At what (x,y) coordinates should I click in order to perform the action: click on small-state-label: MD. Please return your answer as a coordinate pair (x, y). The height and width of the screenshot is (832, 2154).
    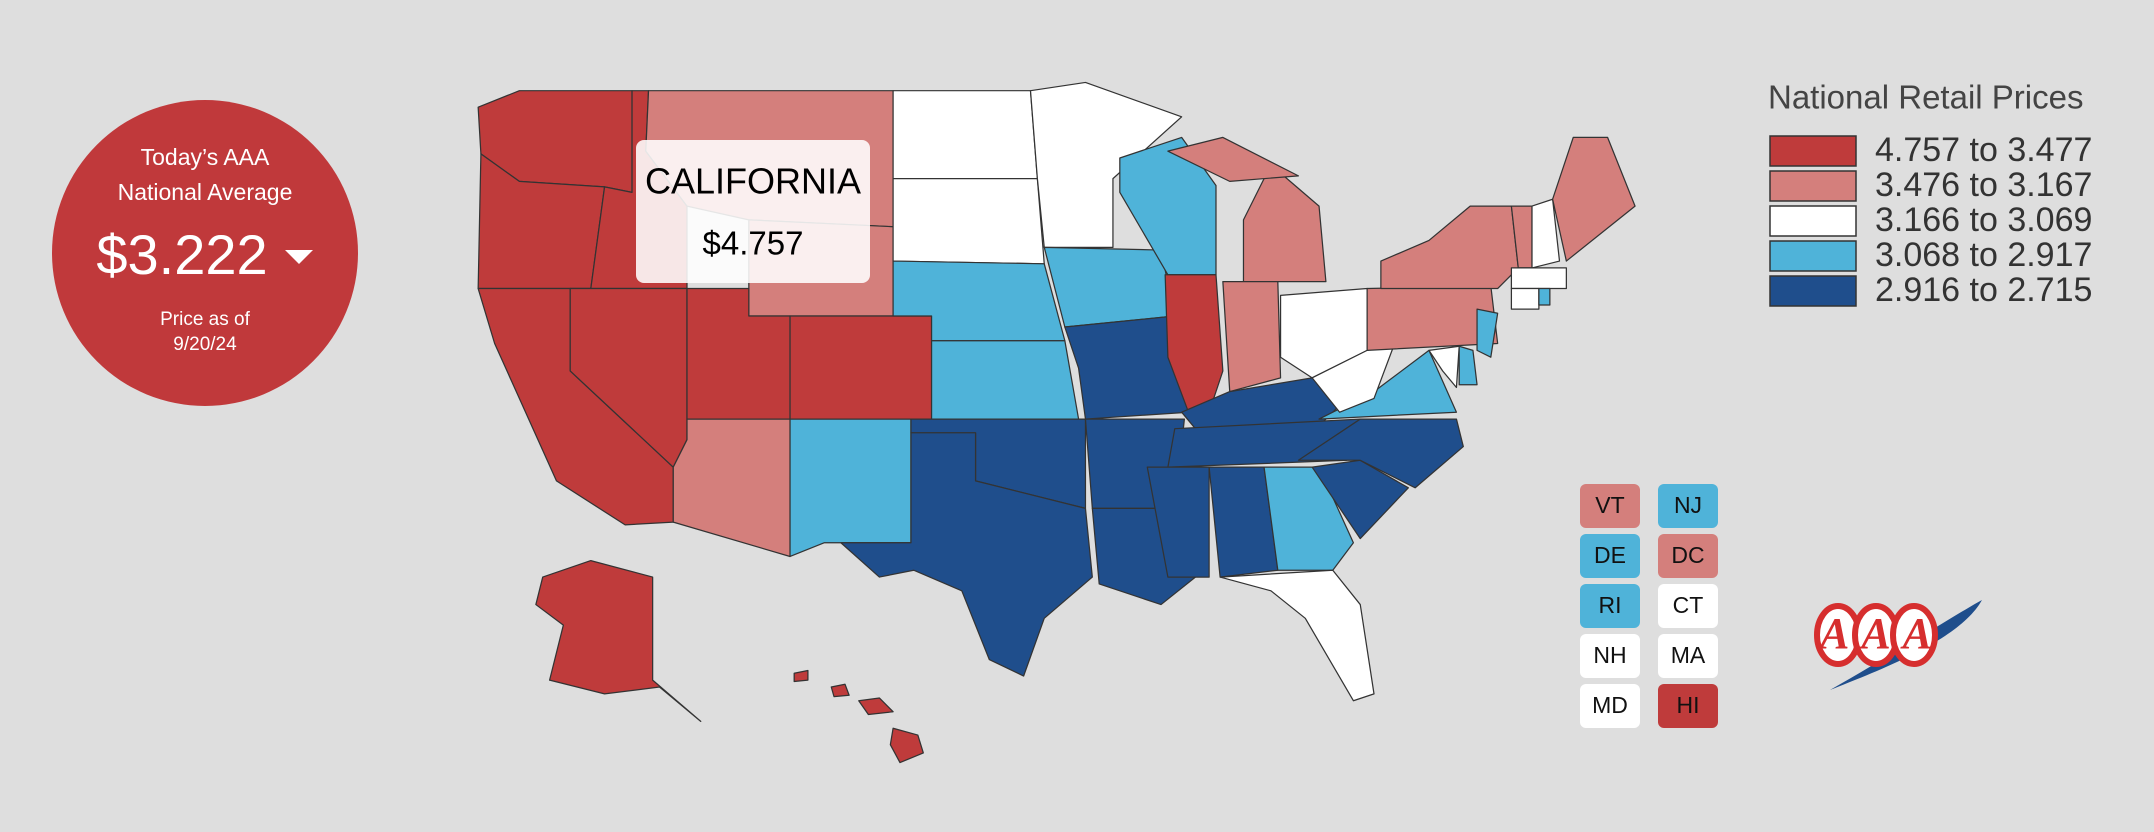
    Looking at the image, I should click on (1610, 705).